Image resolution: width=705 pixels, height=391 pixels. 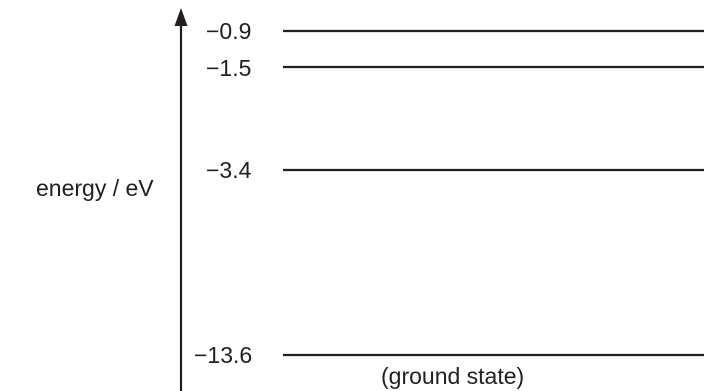 I want to click on level-value-label: −3.4, so click(x=229, y=170).